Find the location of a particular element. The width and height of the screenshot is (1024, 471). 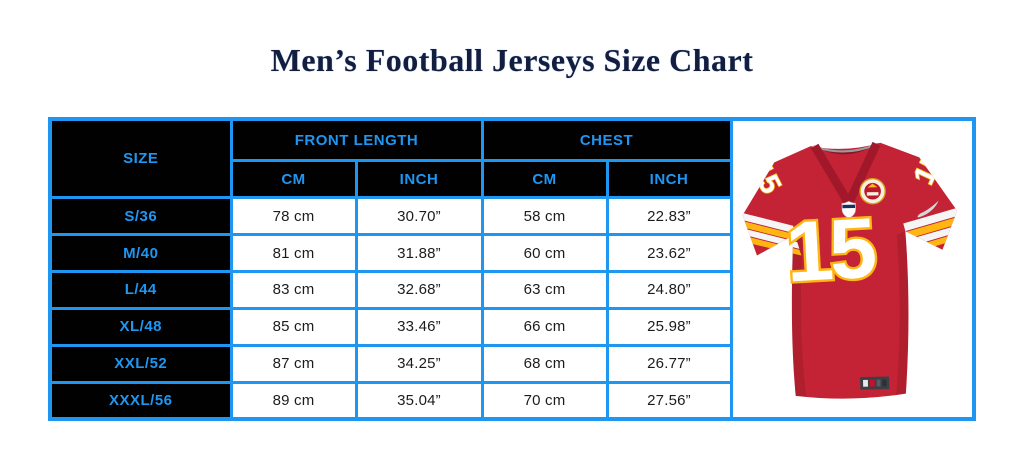

front-cm-cell: 87 cm is located at coordinates (293, 363).